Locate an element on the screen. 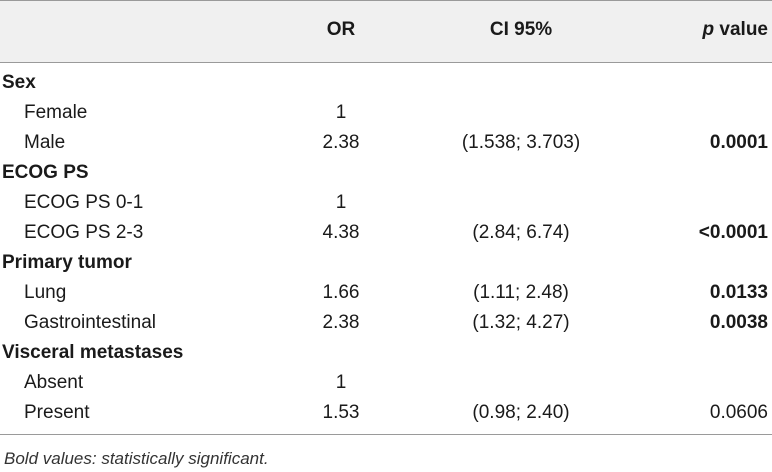 The image size is (772, 472). or-value: 1.53 is located at coordinates (341, 412).